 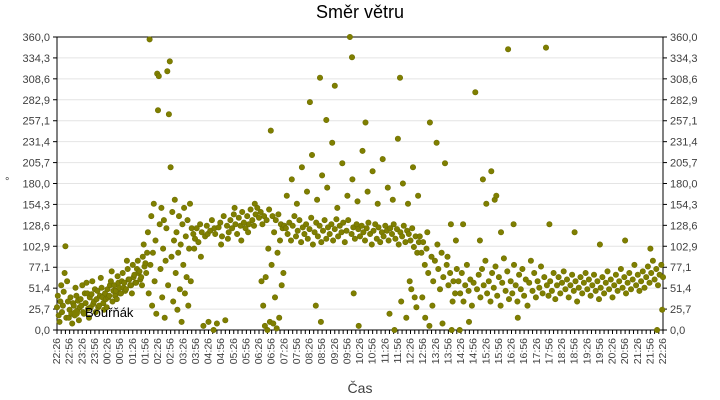 What do you see at coordinates (183, 351) in the screenshot?
I see `x-tick-label: 03:26` at bounding box center [183, 351].